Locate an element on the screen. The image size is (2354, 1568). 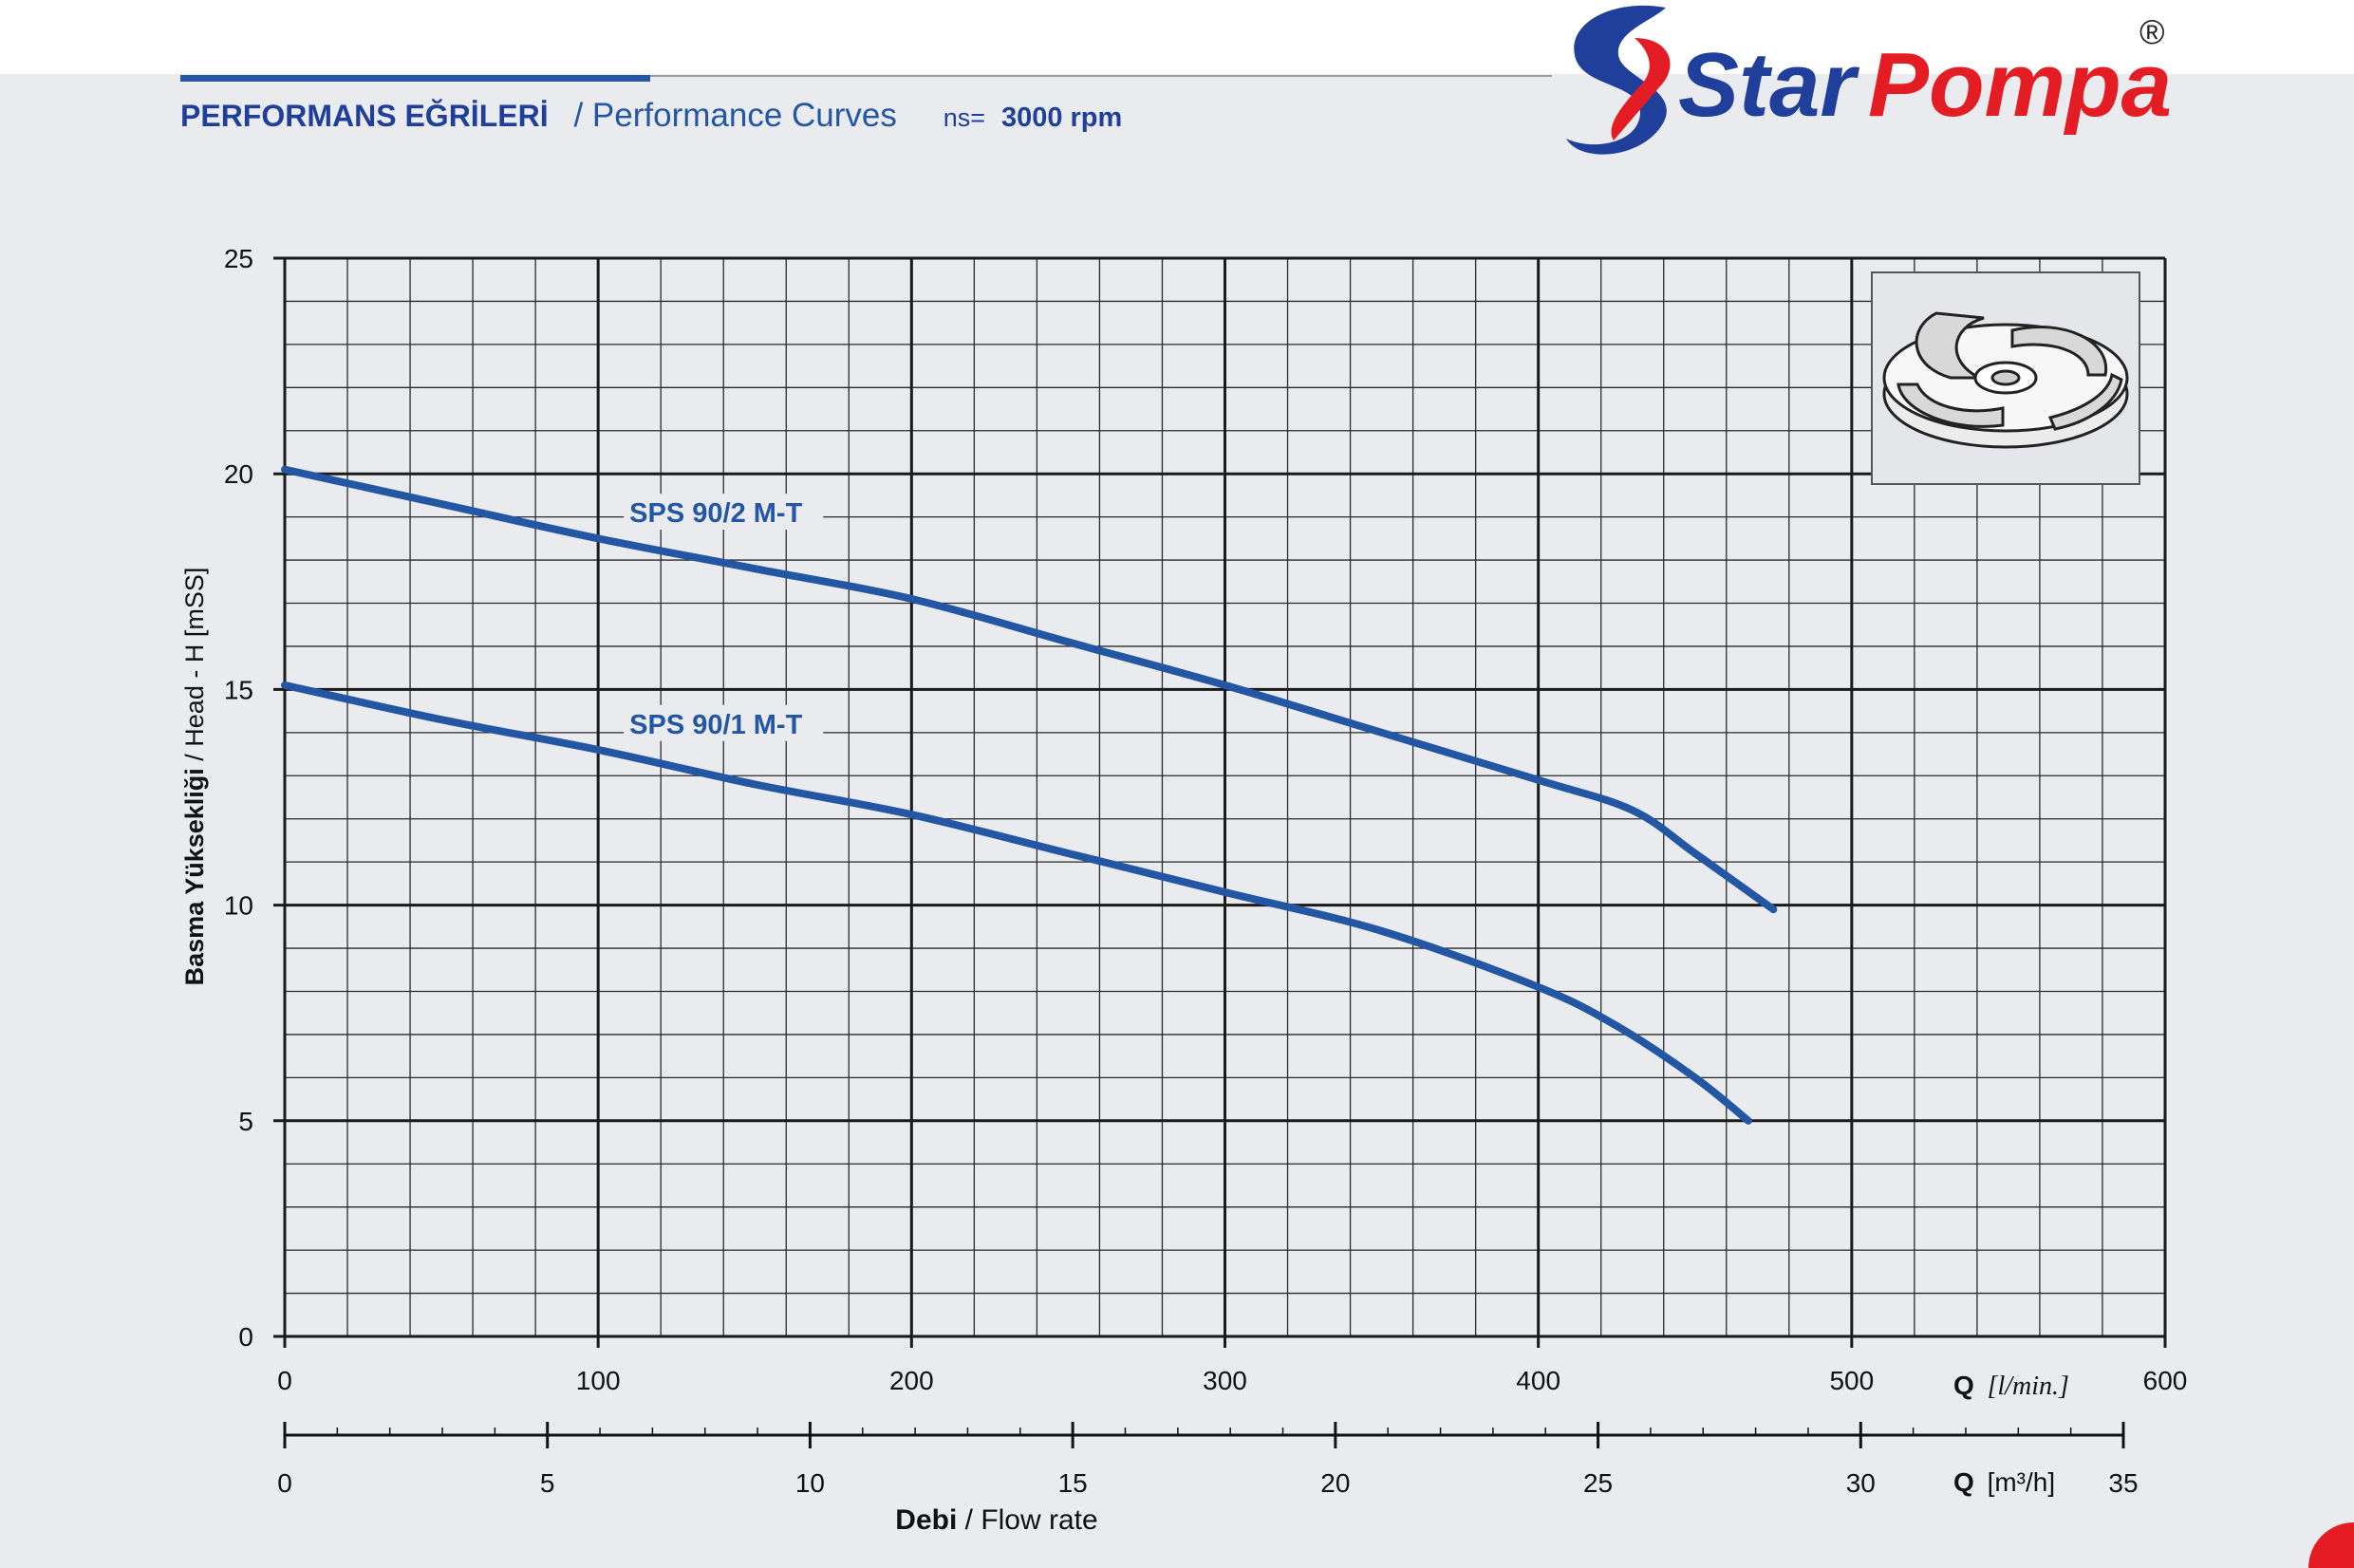
x-tick-label: 500 is located at coordinates (1851, 1380).